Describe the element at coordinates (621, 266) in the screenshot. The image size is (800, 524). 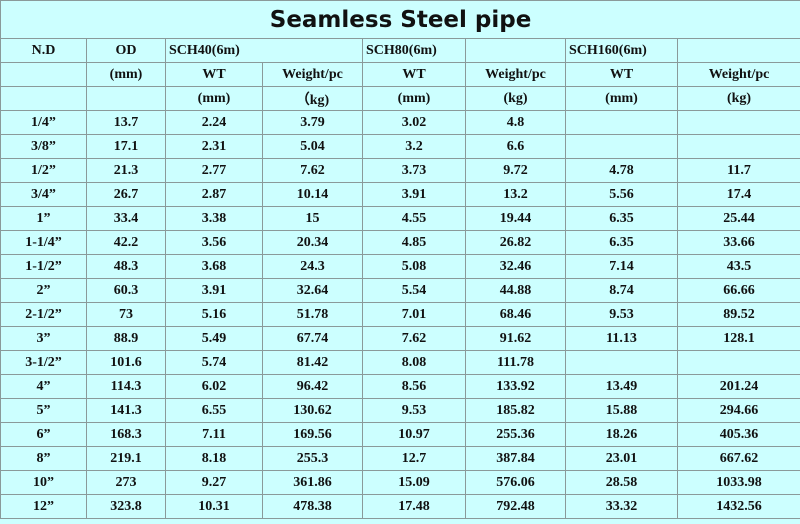
I see `cell: 7.14` at that location.